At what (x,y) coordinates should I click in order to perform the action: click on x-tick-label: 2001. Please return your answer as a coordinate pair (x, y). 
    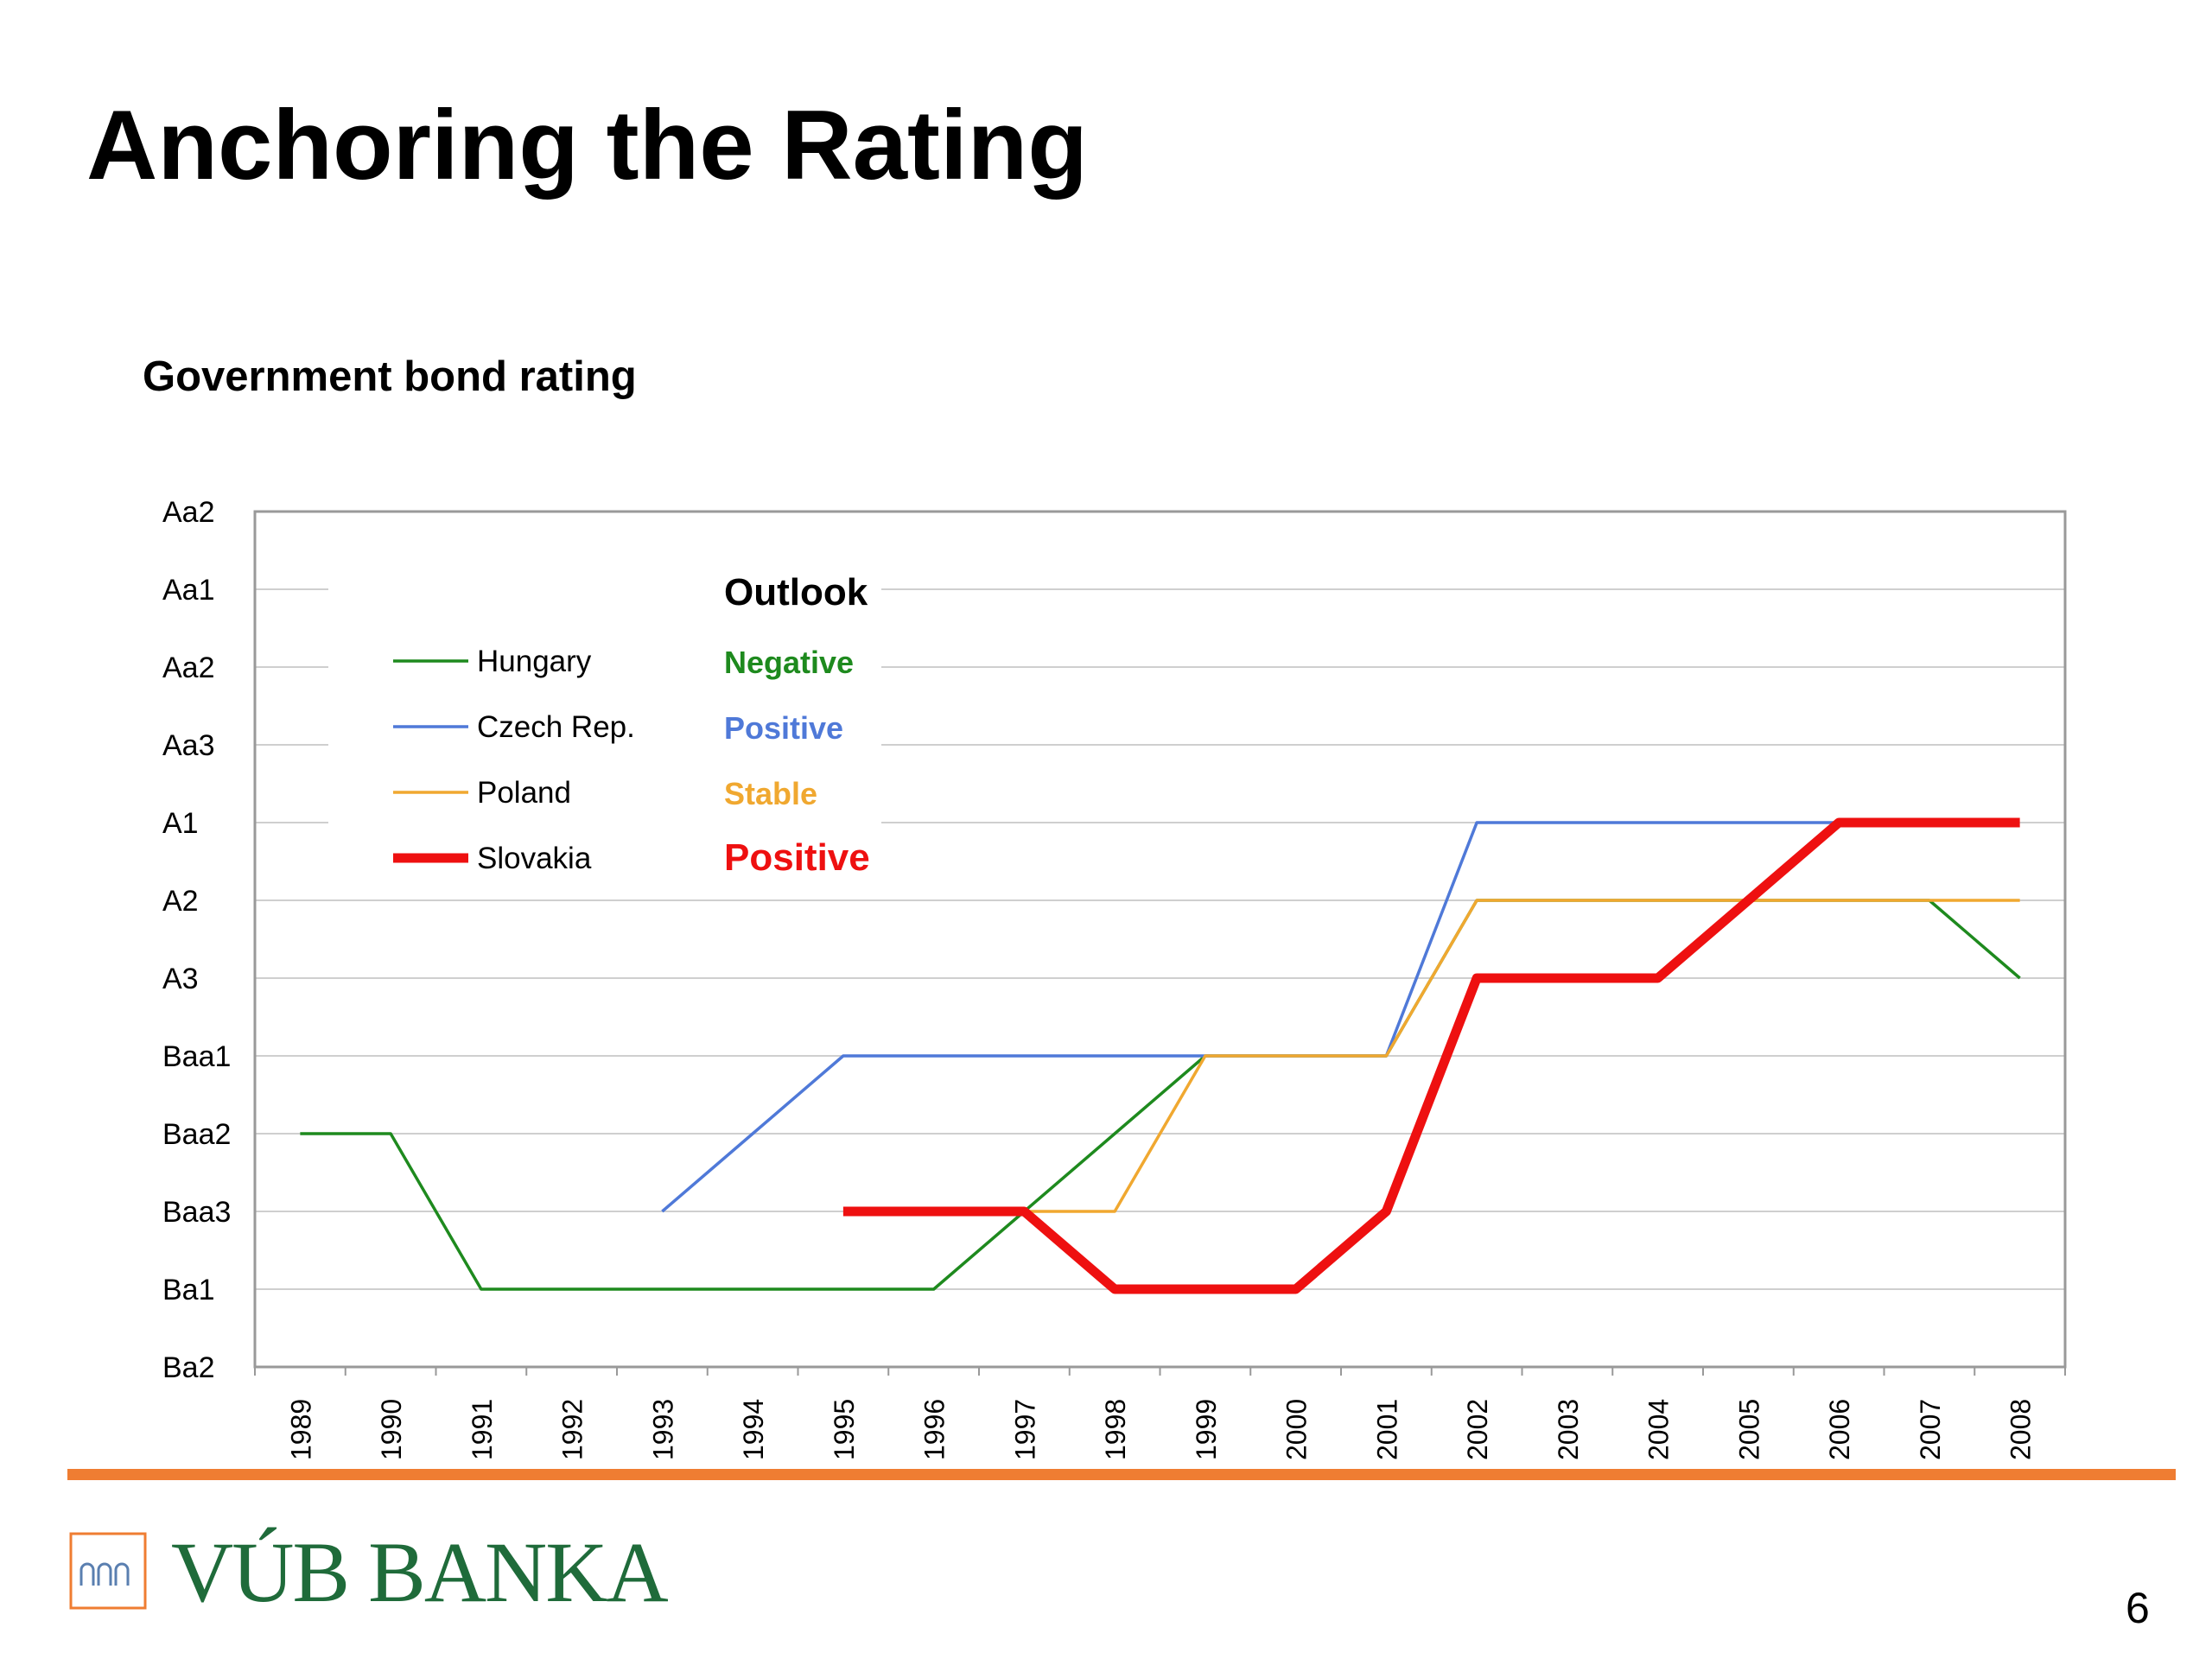
    Looking at the image, I should click on (1386, 1429).